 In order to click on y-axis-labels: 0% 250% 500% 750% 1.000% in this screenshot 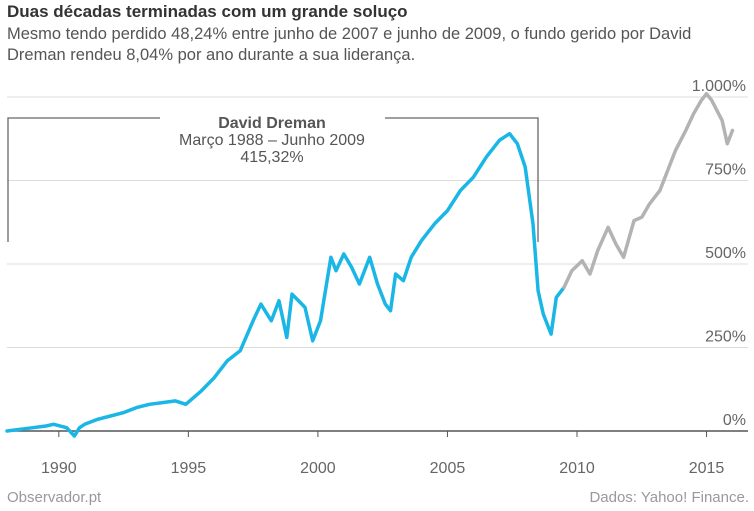, I will do `click(719, 253)`.